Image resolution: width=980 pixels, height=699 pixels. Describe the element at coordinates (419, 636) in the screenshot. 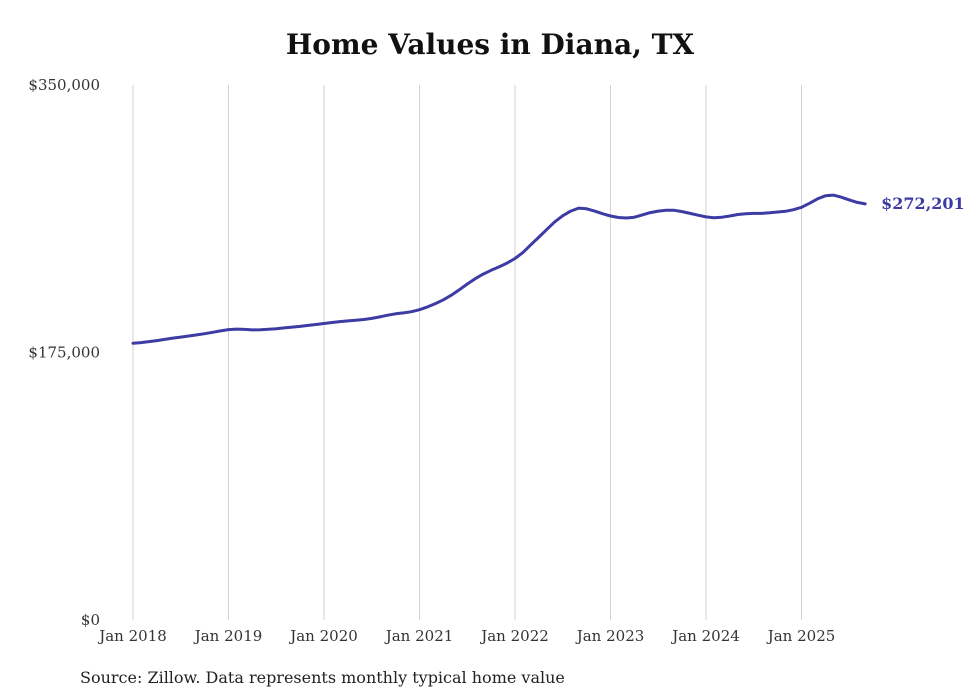

I see `x-tick-label: Jan 2021` at that location.